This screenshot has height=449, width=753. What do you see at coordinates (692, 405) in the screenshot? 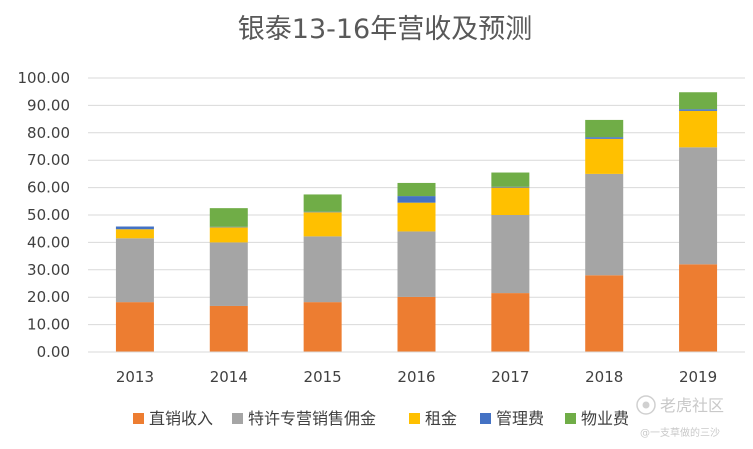
I see `watermark-text: 老虎社区` at bounding box center [692, 405].